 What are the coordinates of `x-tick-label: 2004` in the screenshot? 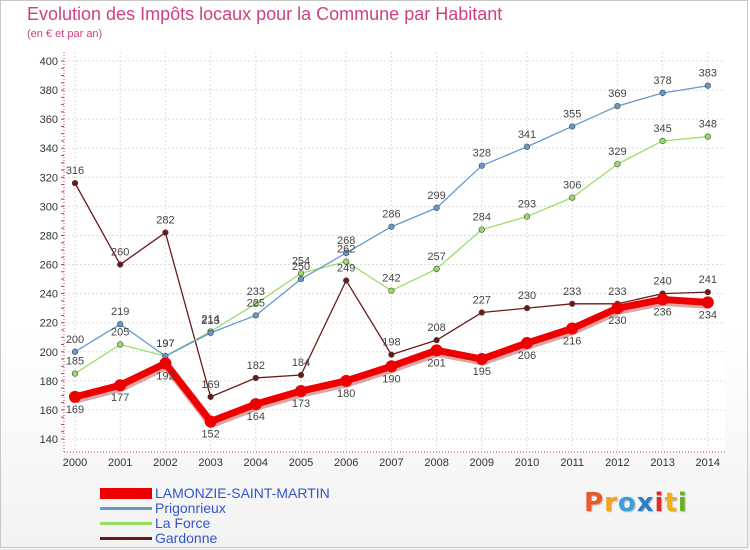 It's located at (256, 463).